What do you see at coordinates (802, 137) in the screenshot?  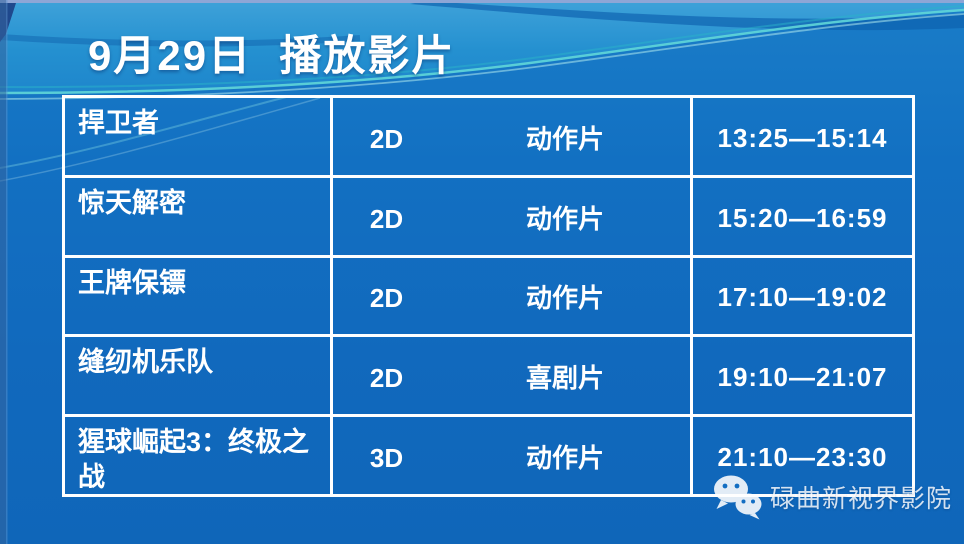 I see `showtime-cell: 13:25—15:14` at bounding box center [802, 137].